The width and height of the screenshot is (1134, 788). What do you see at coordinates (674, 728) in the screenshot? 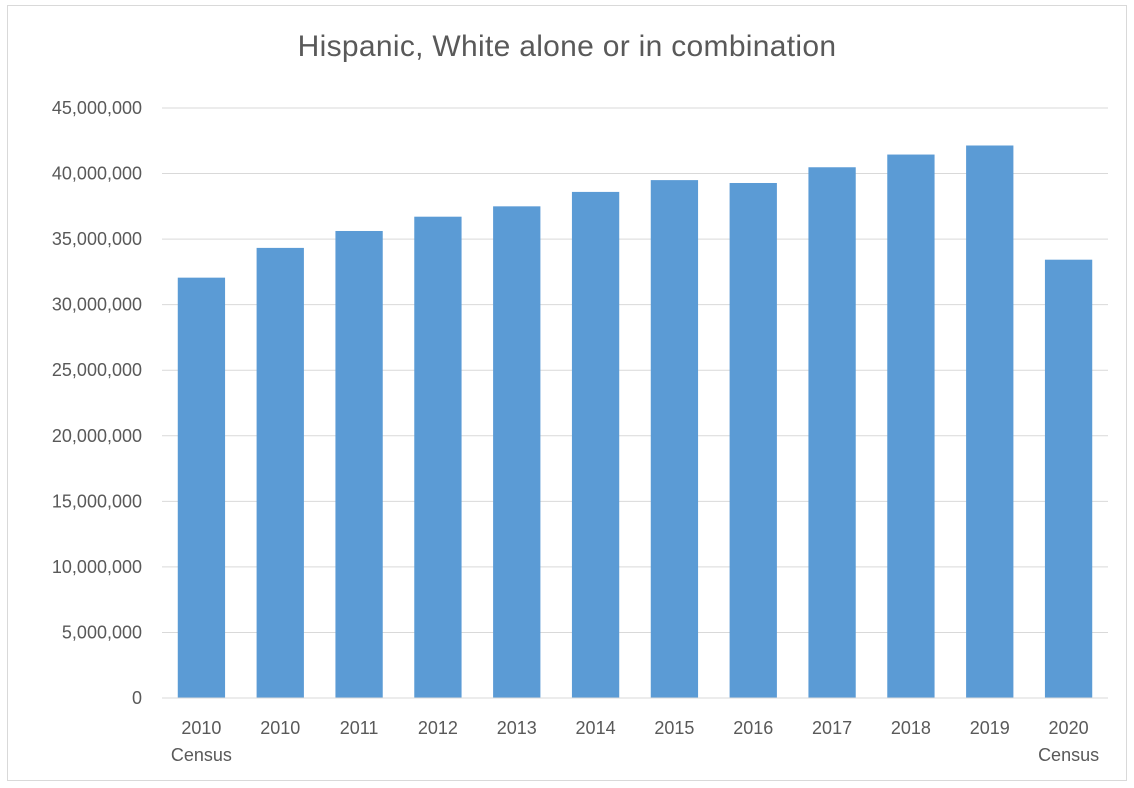
I see `x-tick-label: 2015` at bounding box center [674, 728].